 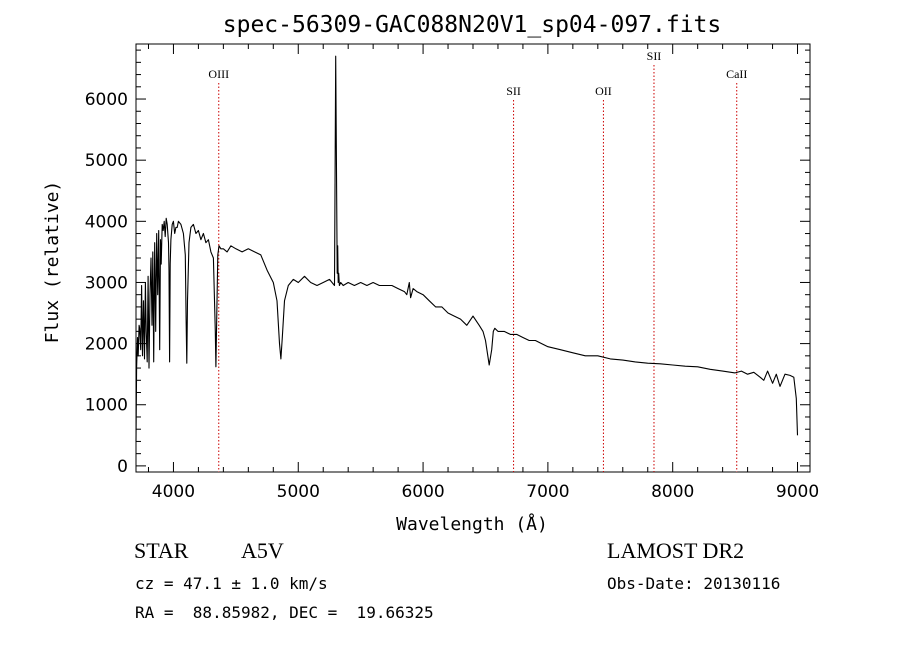 I want to click on y-tick-label: 3000, so click(x=106, y=283).